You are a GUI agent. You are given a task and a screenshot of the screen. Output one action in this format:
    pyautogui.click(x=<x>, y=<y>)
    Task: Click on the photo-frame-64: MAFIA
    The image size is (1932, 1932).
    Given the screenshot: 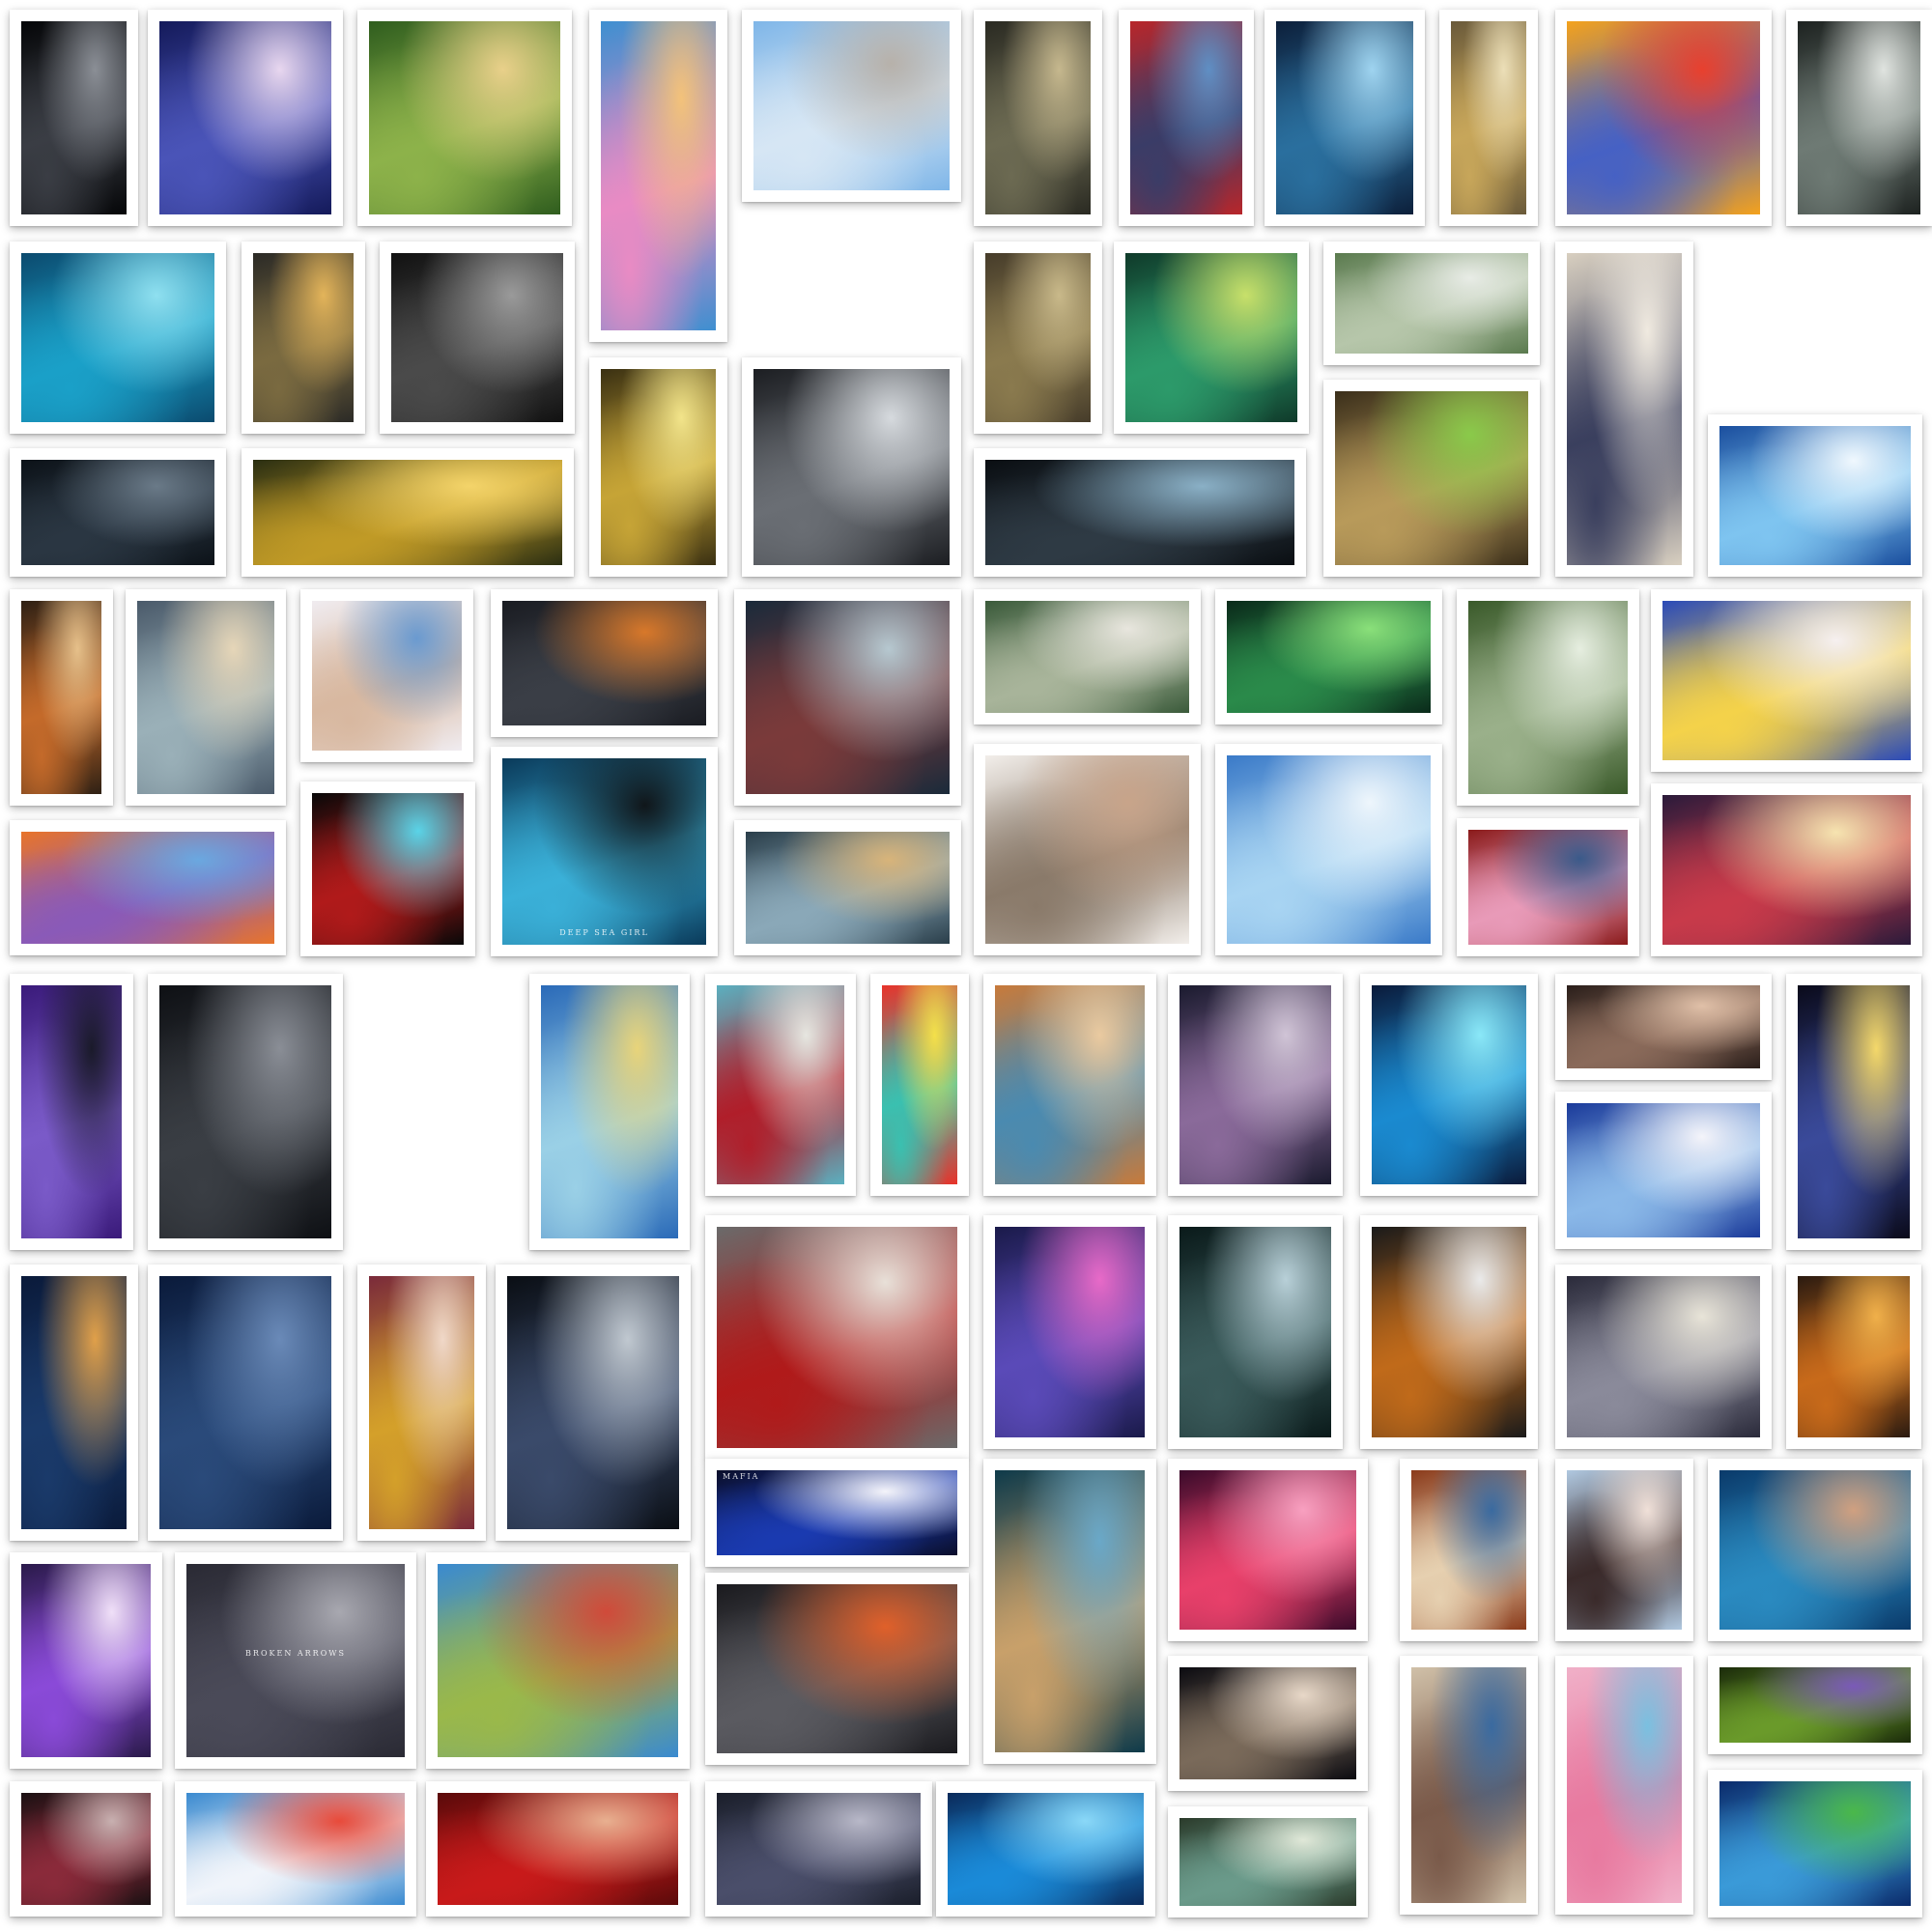 What is the action you would take?
    pyautogui.click(x=837, y=1513)
    